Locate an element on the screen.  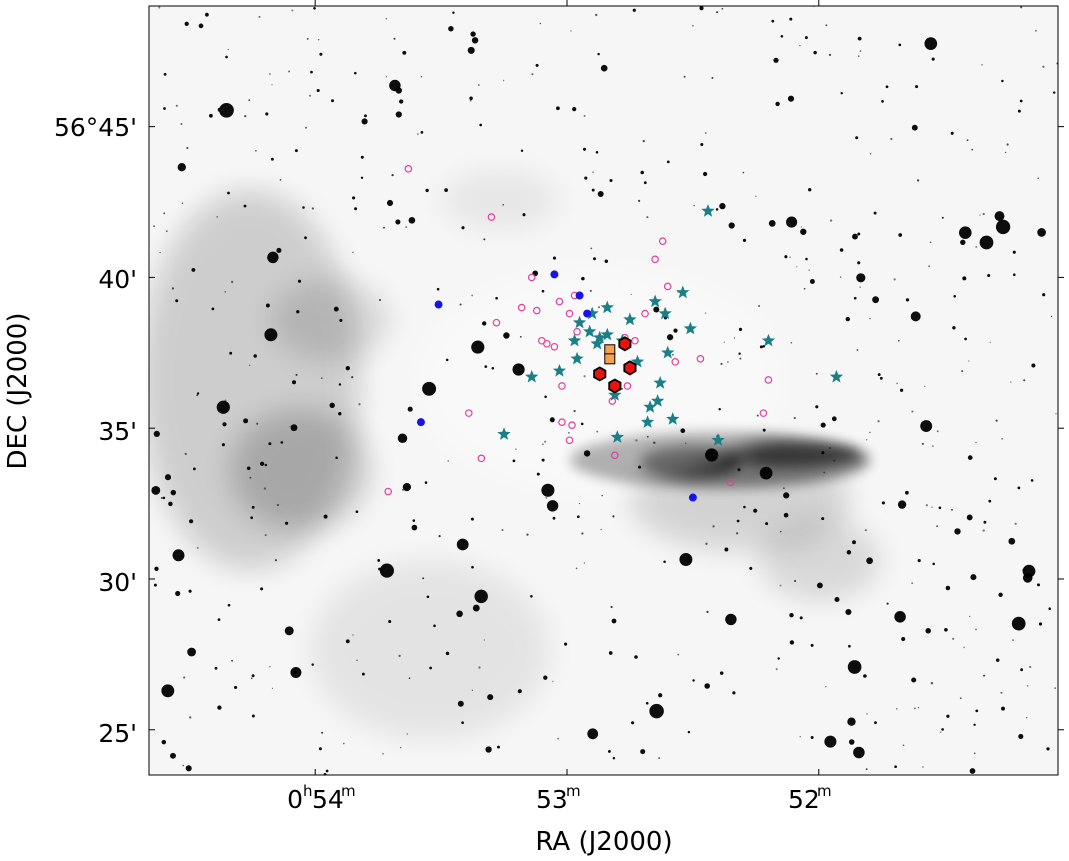
x-tick-label-h: h is located at coordinates (308, 791).